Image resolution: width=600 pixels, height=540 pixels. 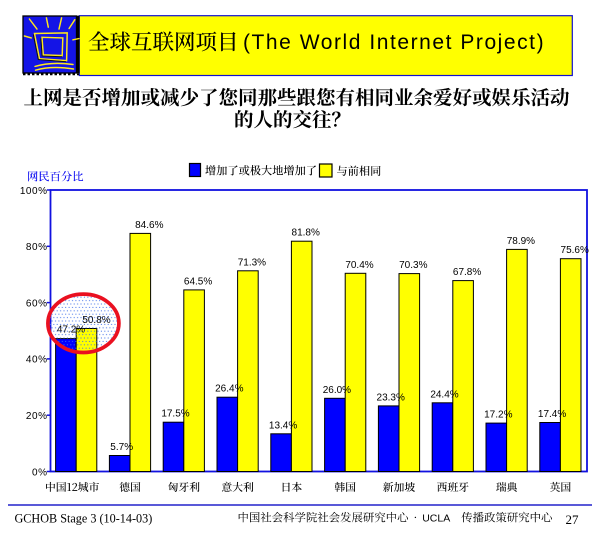 I want to click on svg-text: 17.2%, so click(x=498, y=415).